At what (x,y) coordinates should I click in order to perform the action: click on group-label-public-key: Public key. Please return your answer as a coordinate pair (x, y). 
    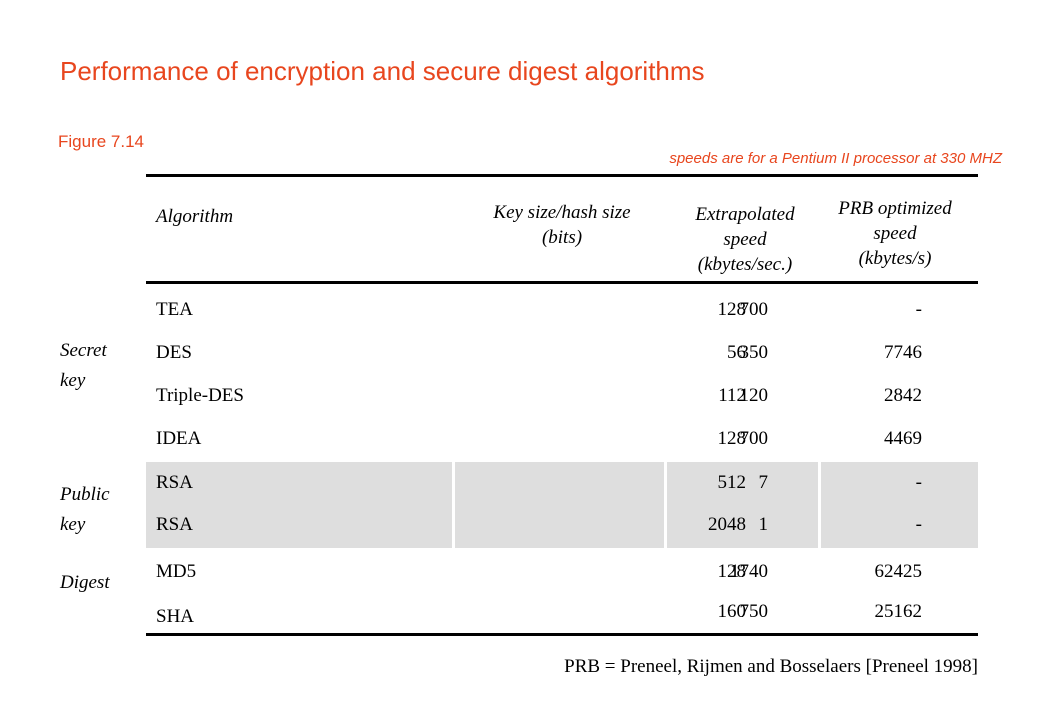
    Looking at the image, I should click on (85, 510).